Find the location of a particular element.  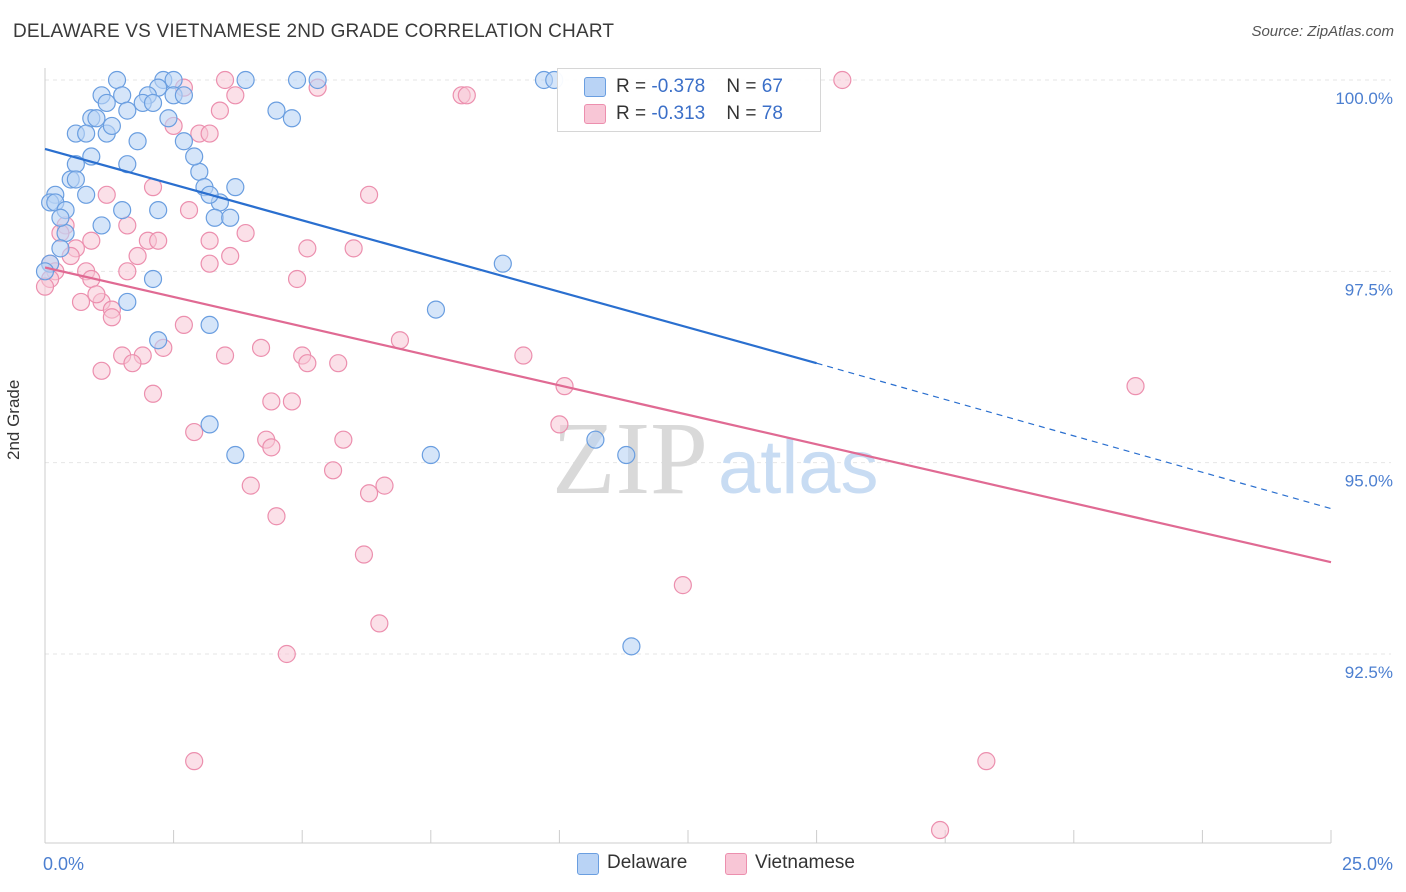

x-tick-label-max: 25.0% is located at coordinates (1367, 864).